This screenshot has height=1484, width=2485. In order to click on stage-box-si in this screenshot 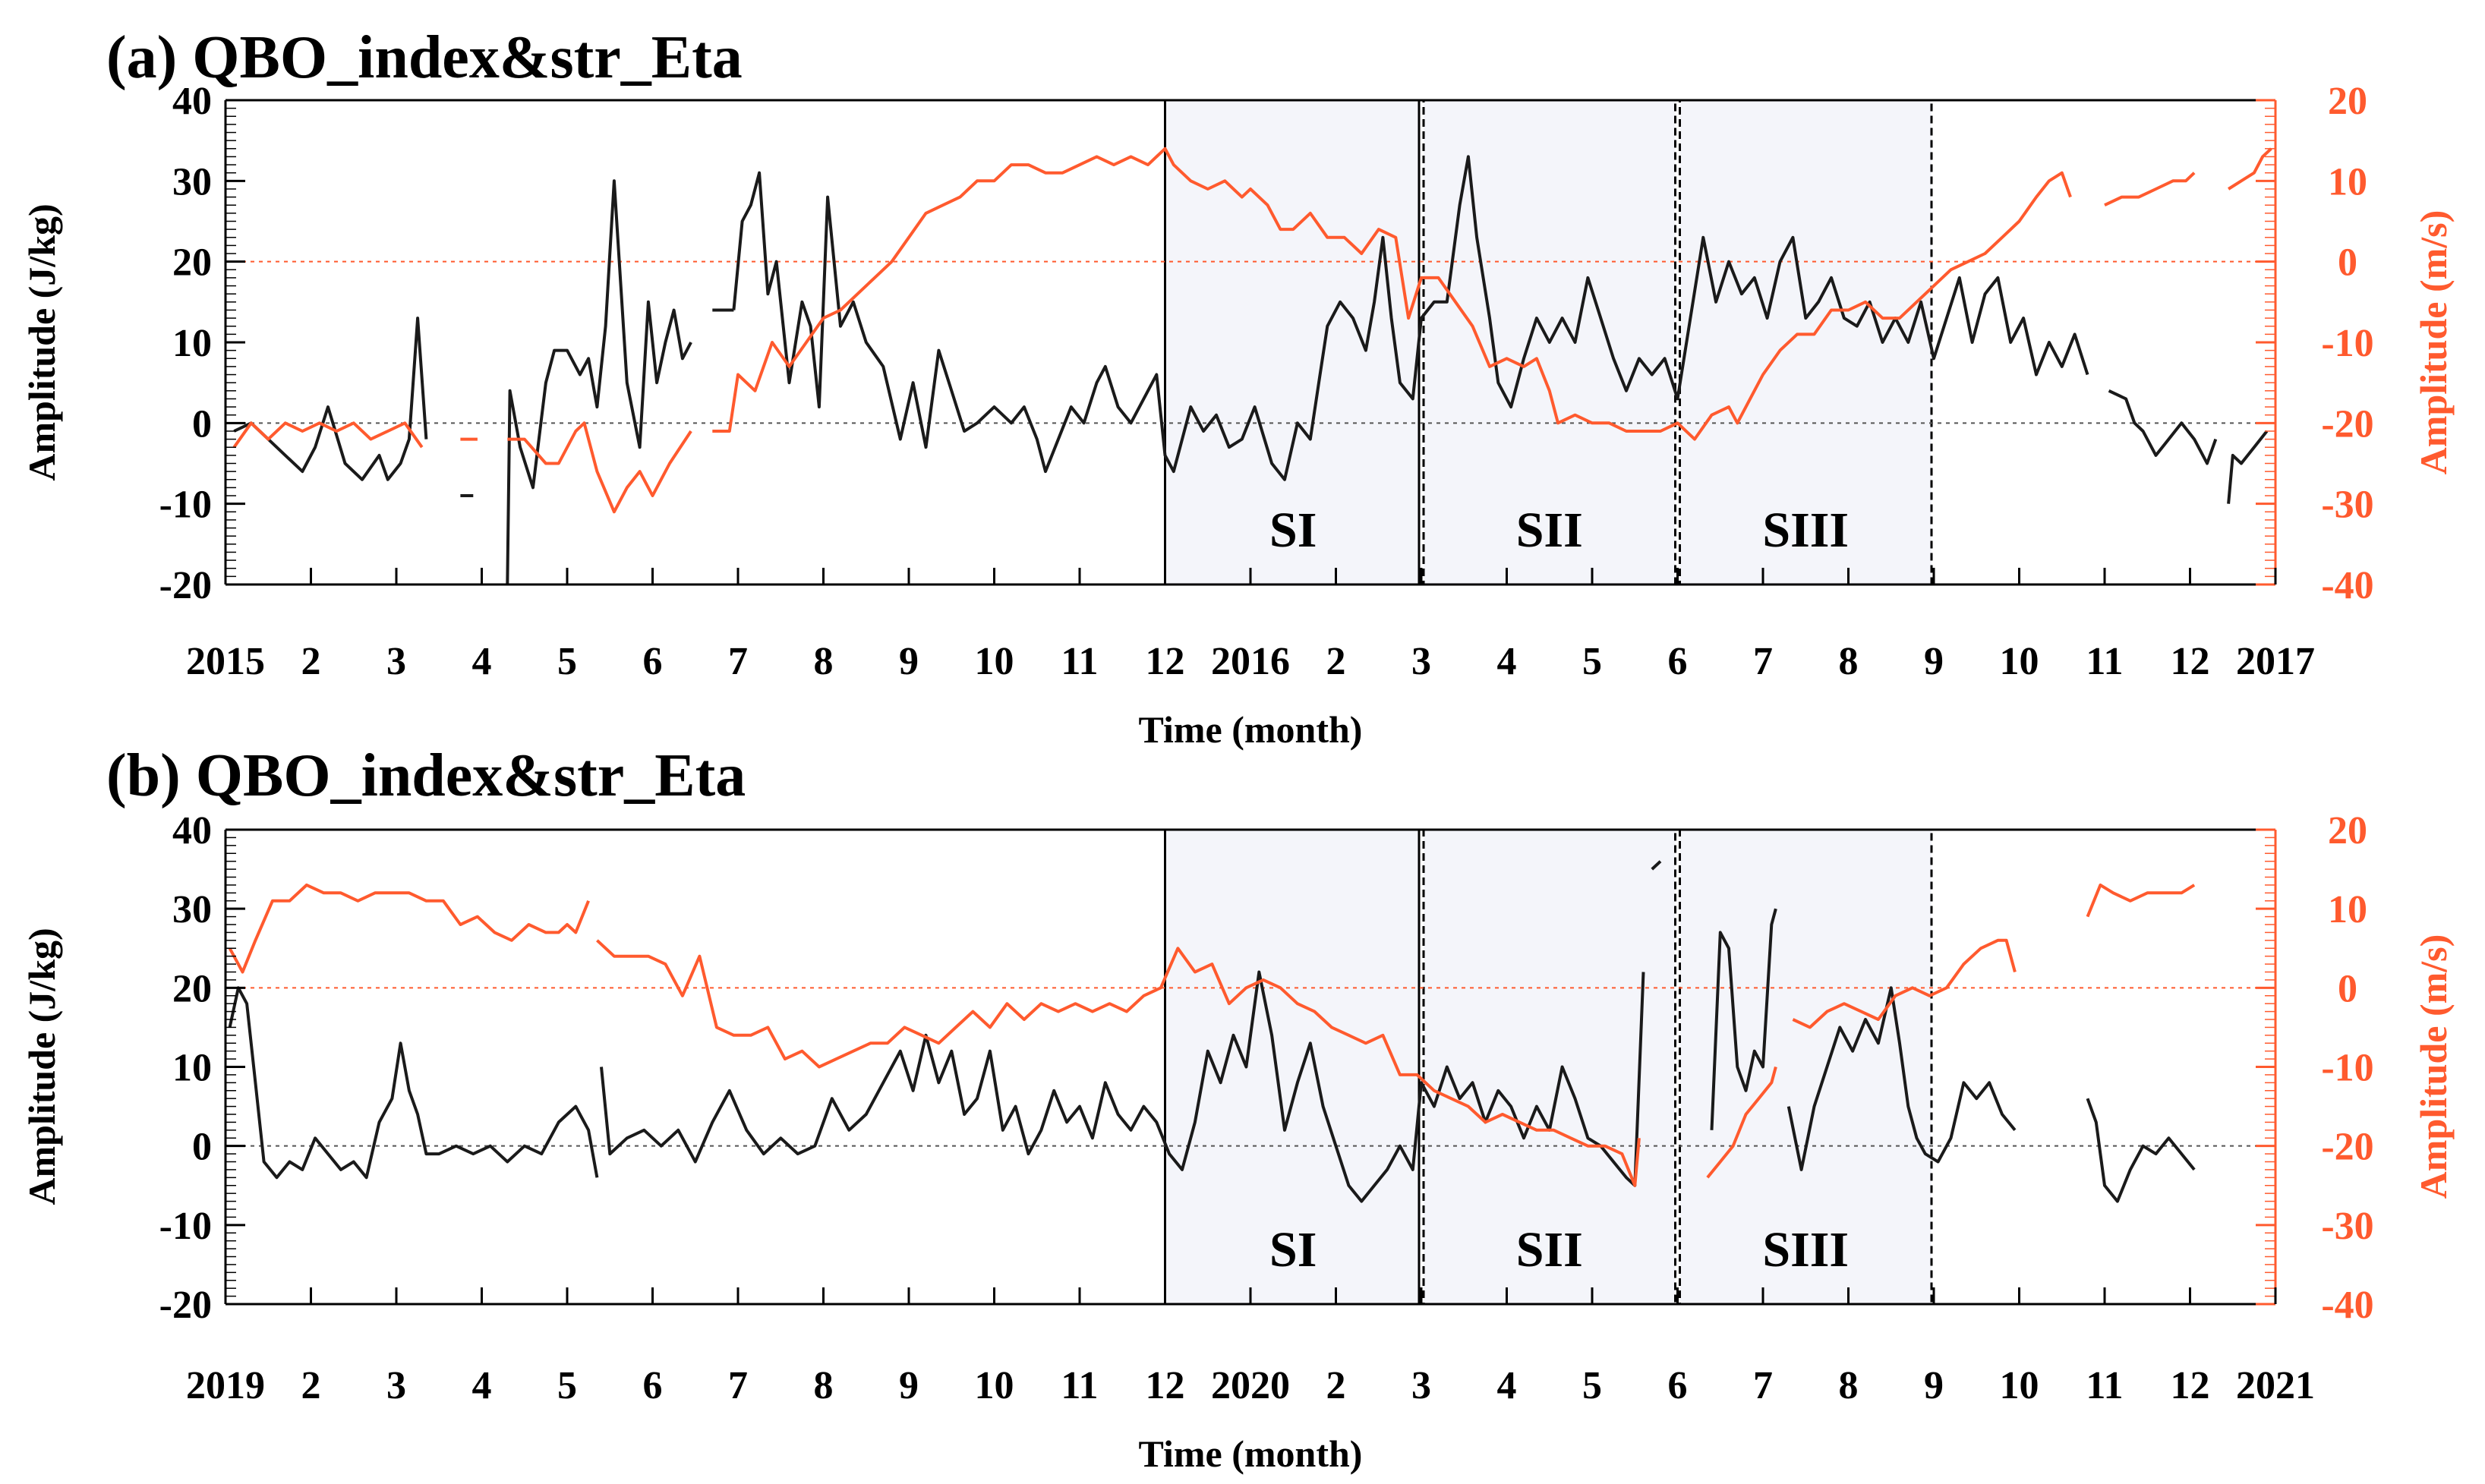, I will do `click(1293, 342)`.